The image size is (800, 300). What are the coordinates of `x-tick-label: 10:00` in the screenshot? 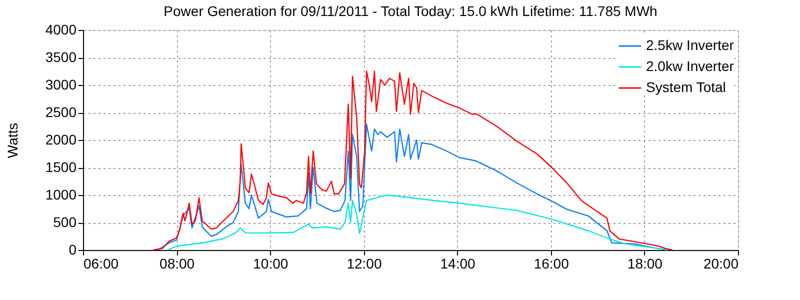 It's located at (270, 264).